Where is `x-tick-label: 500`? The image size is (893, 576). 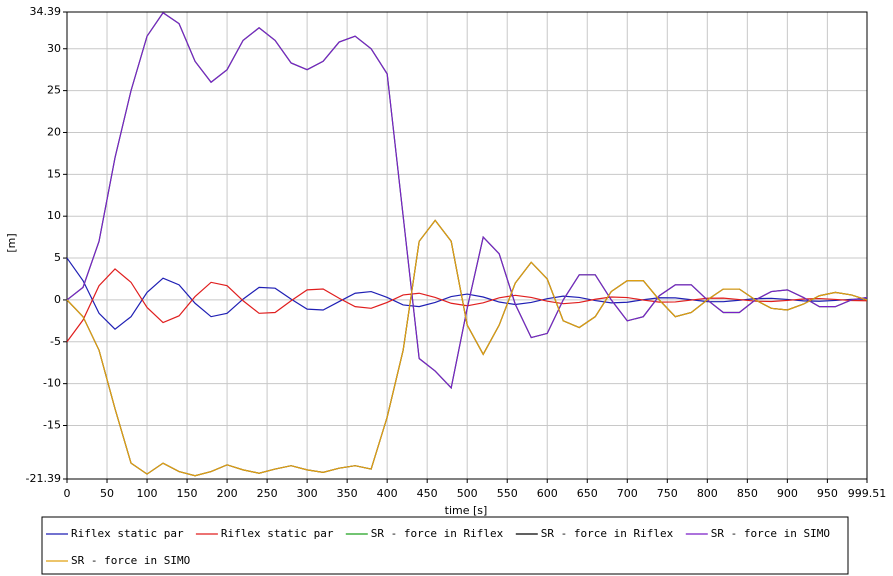
x-tick-label: 500 is located at coordinates (467, 493).